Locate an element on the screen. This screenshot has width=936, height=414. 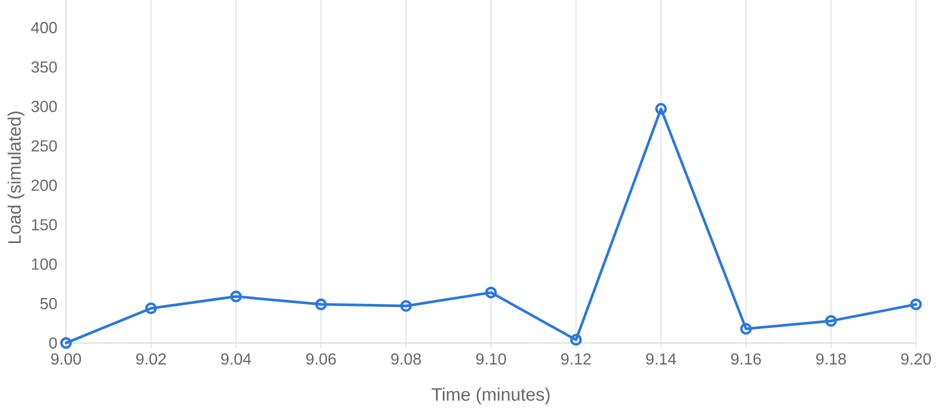
x-tick-label: 9.18 is located at coordinates (831, 359).